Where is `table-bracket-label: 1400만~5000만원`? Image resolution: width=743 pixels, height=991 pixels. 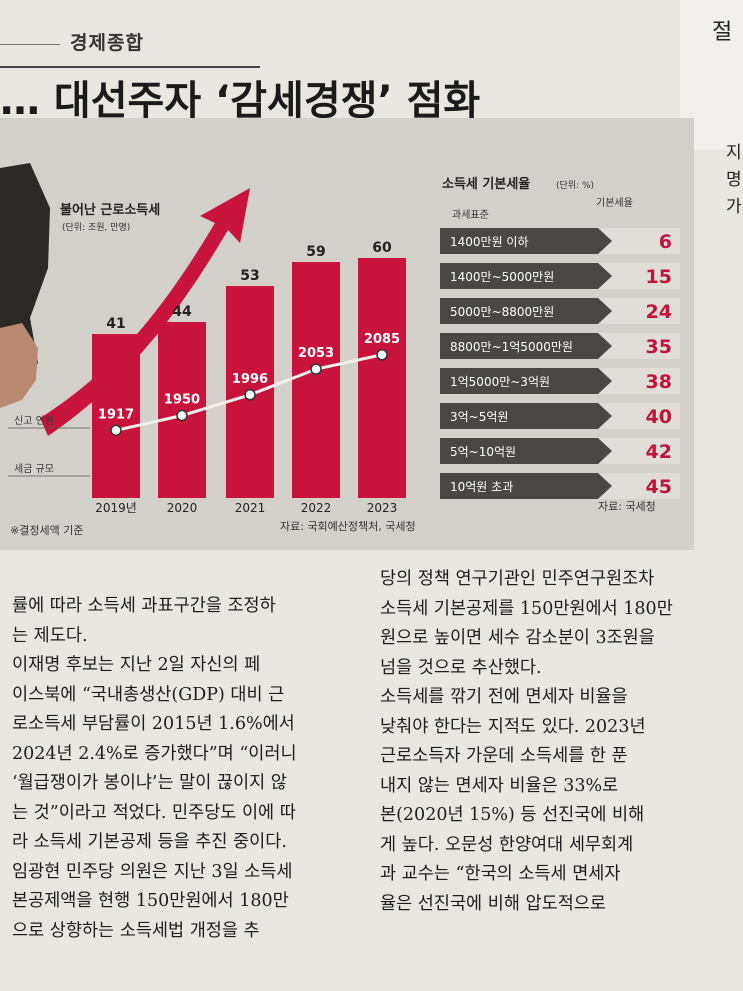
table-bracket-label: 1400만~5000만원 is located at coordinates (502, 277).